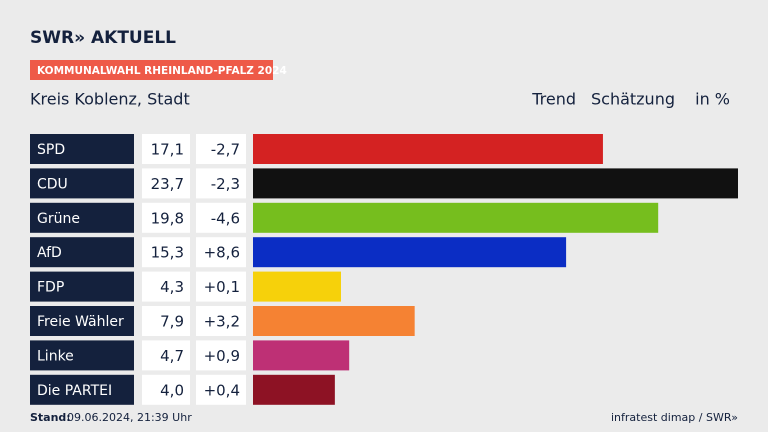  Describe the element at coordinates (129, 417) in the screenshot. I see `stand: 09.06.2024, 21:39 Uhr` at that location.